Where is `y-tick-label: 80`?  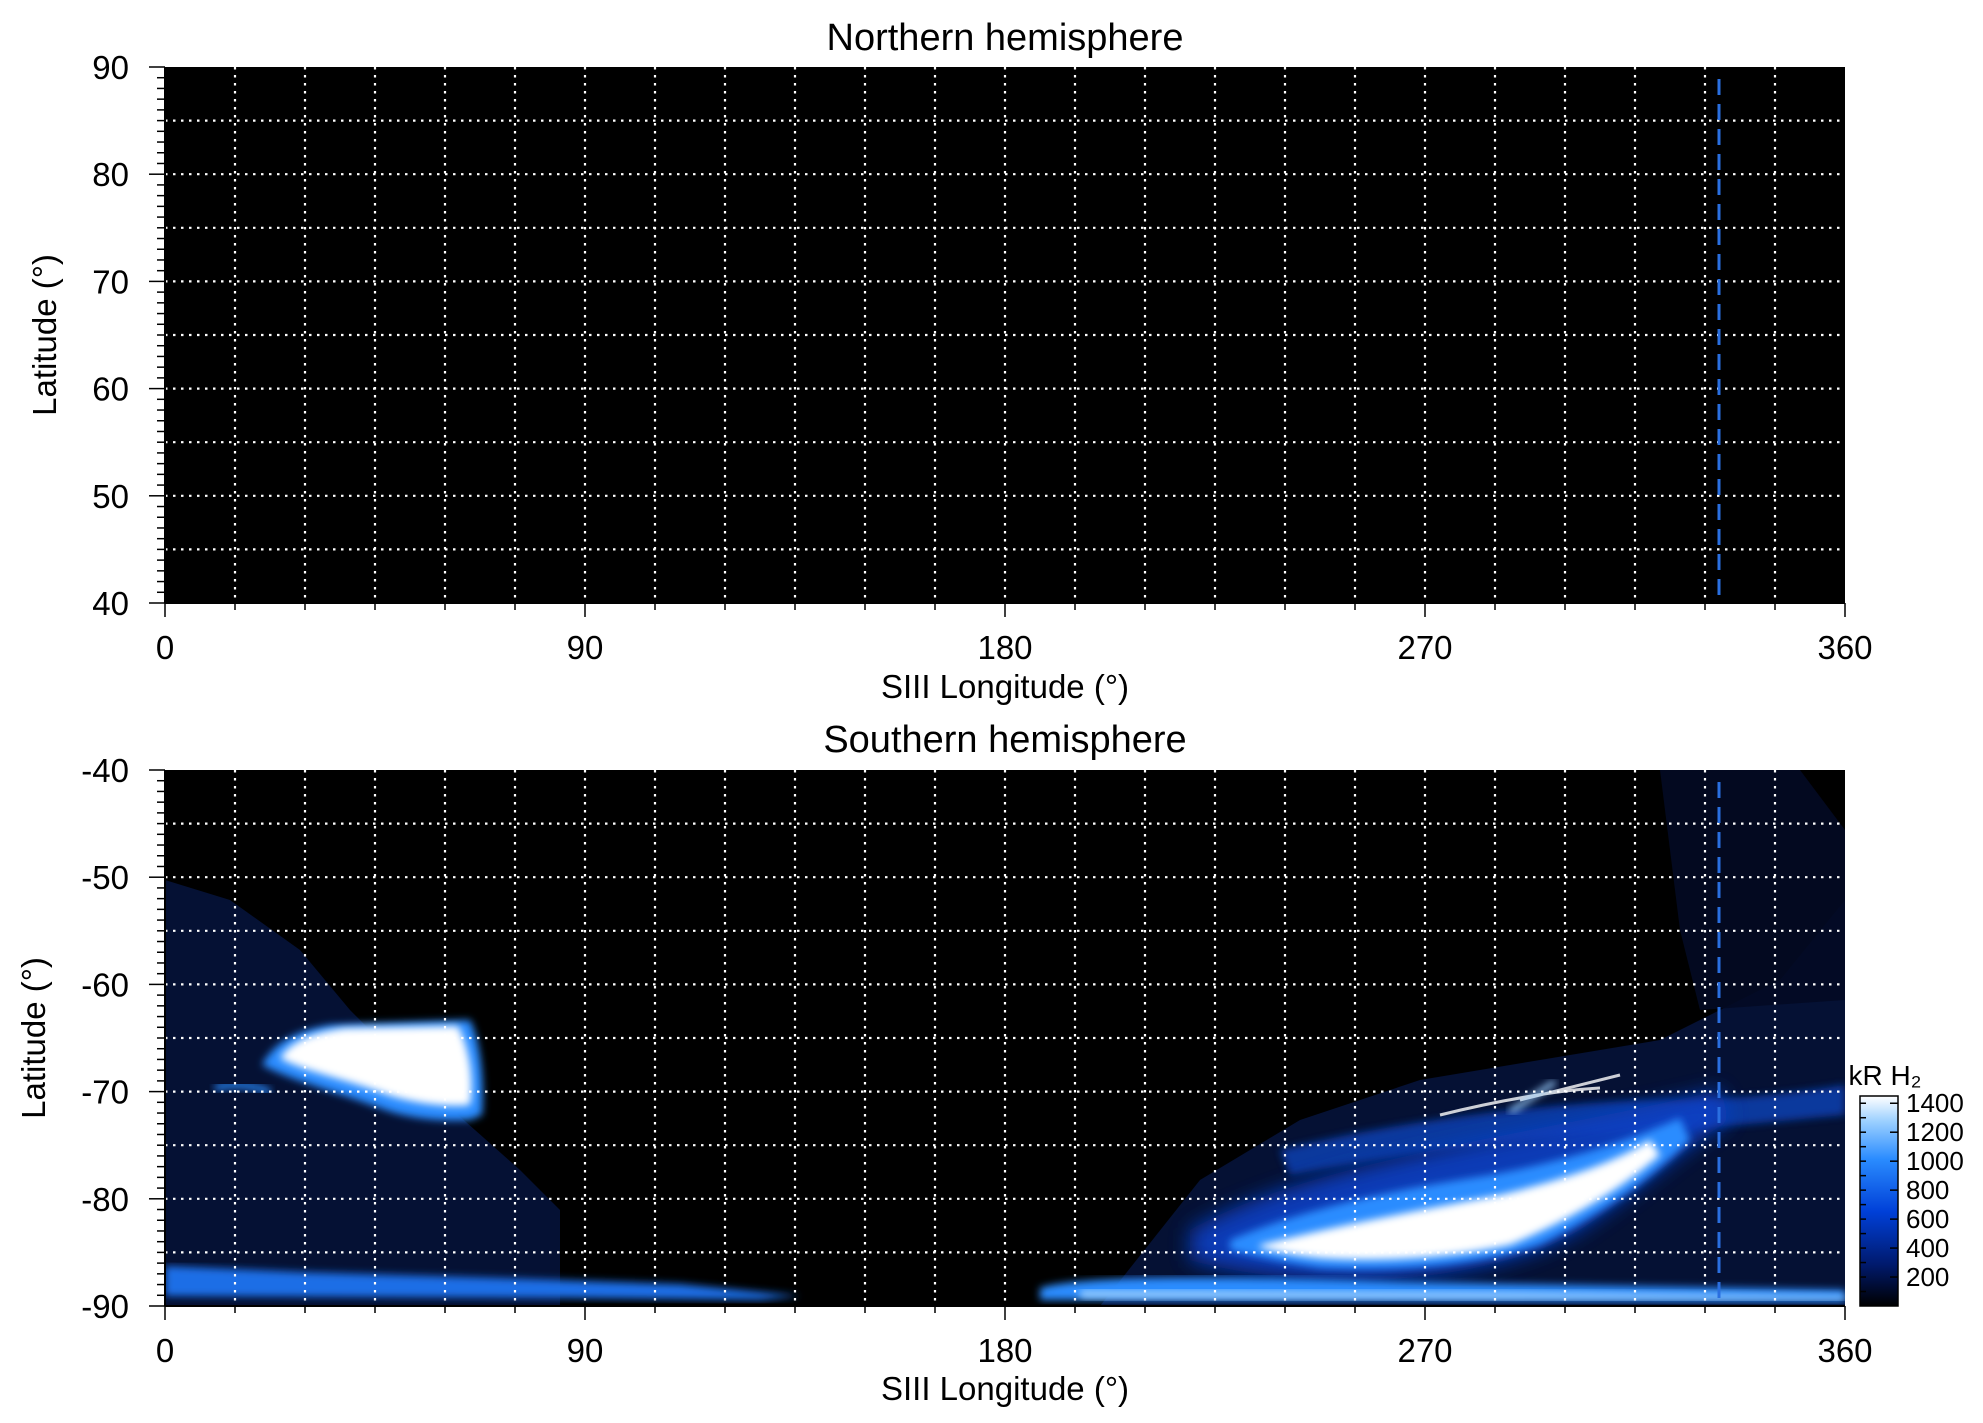
y-tick-label: 80 is located at coordinates (110, 174).